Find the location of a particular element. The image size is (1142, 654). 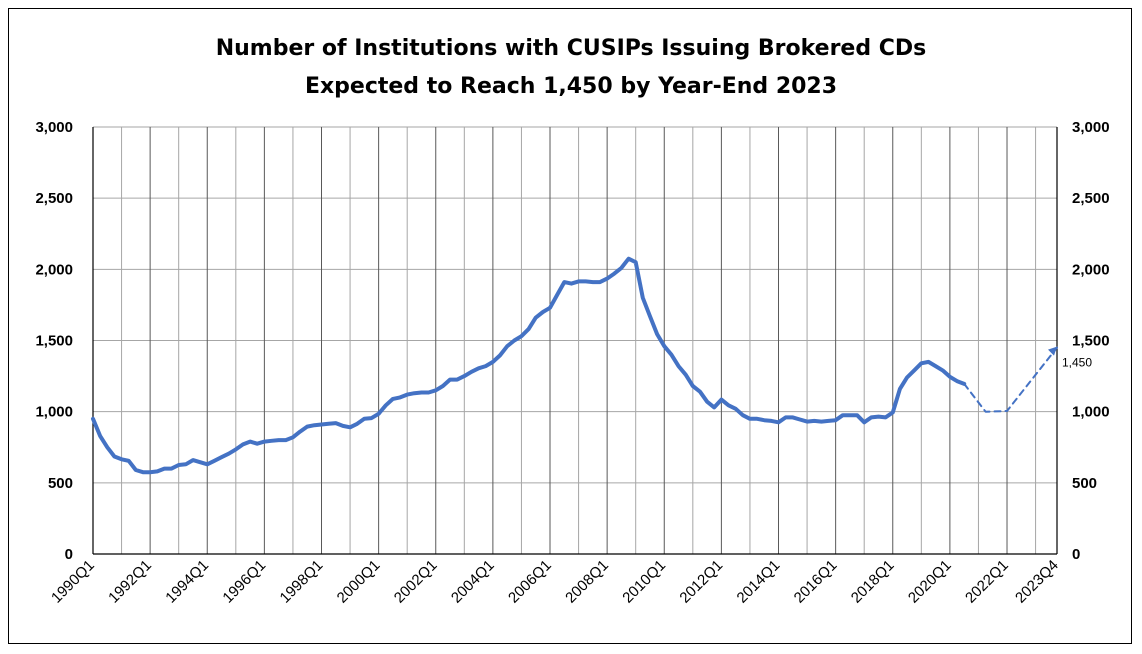

x-tick-label: 2008Q1 is located at coordinates (587, 582).